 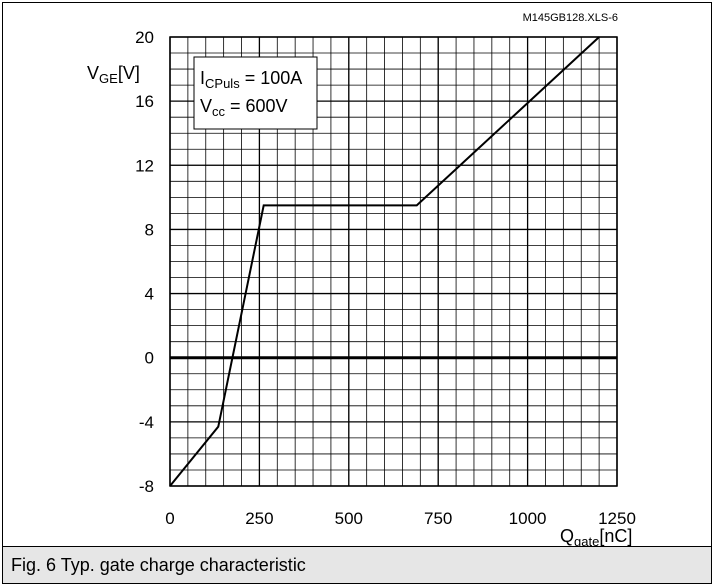 What do you see at coordinates (251, 79) in the screenshot?
I see `annotation-line-1: ICPuls = 100A` at bounding box center [251, 79].